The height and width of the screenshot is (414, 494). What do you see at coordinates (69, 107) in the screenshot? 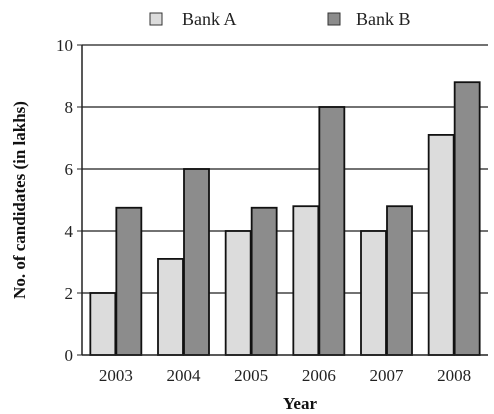
I see `y-tick-label: 8` at bounding box center [69, 107].